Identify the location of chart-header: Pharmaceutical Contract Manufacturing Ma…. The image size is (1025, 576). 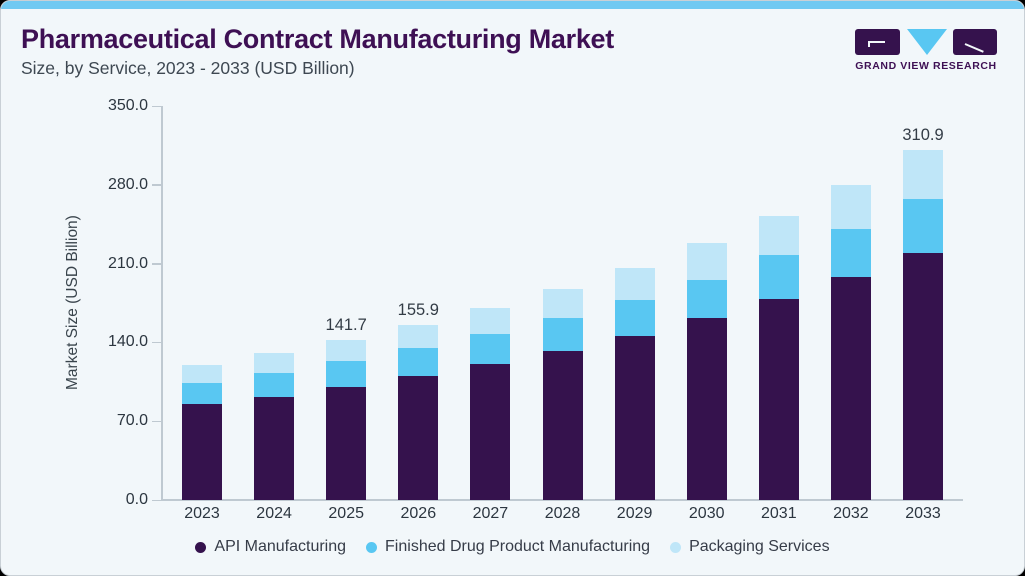
(317, 52).